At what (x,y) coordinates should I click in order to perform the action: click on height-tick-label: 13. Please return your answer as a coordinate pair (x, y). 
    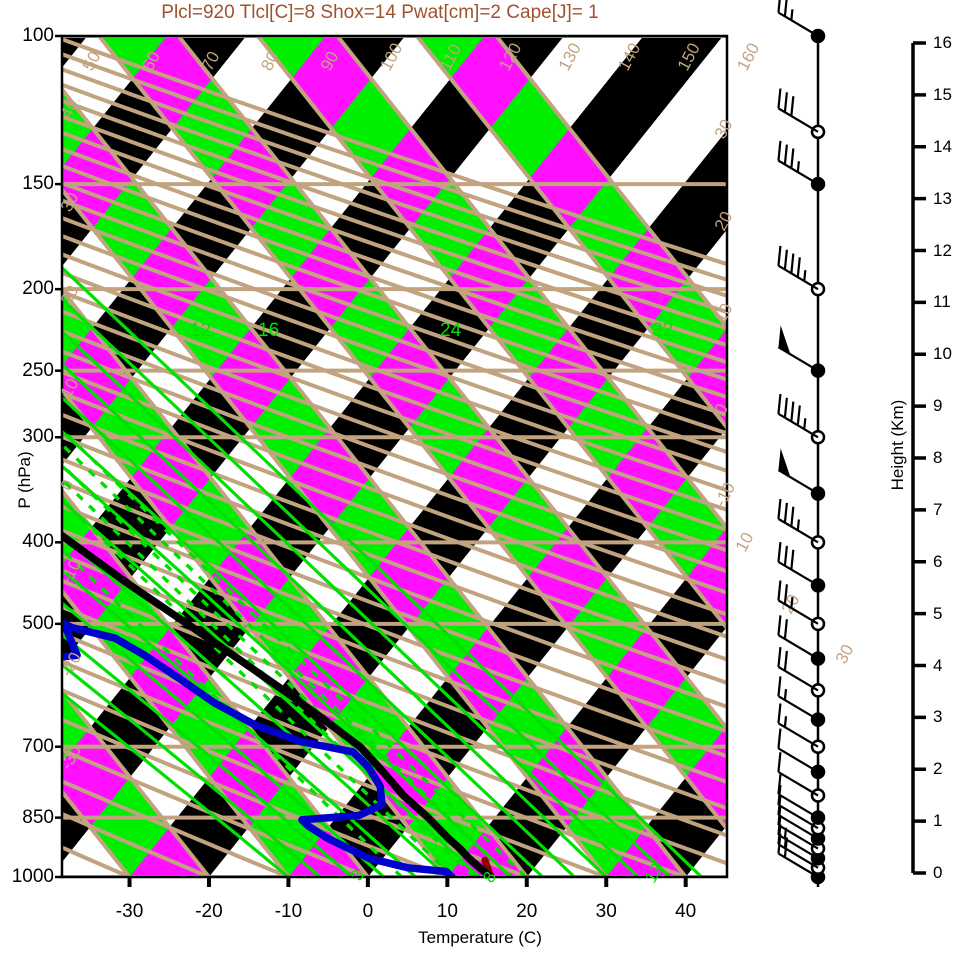
    Looking at the image, I should click on (942, 198).